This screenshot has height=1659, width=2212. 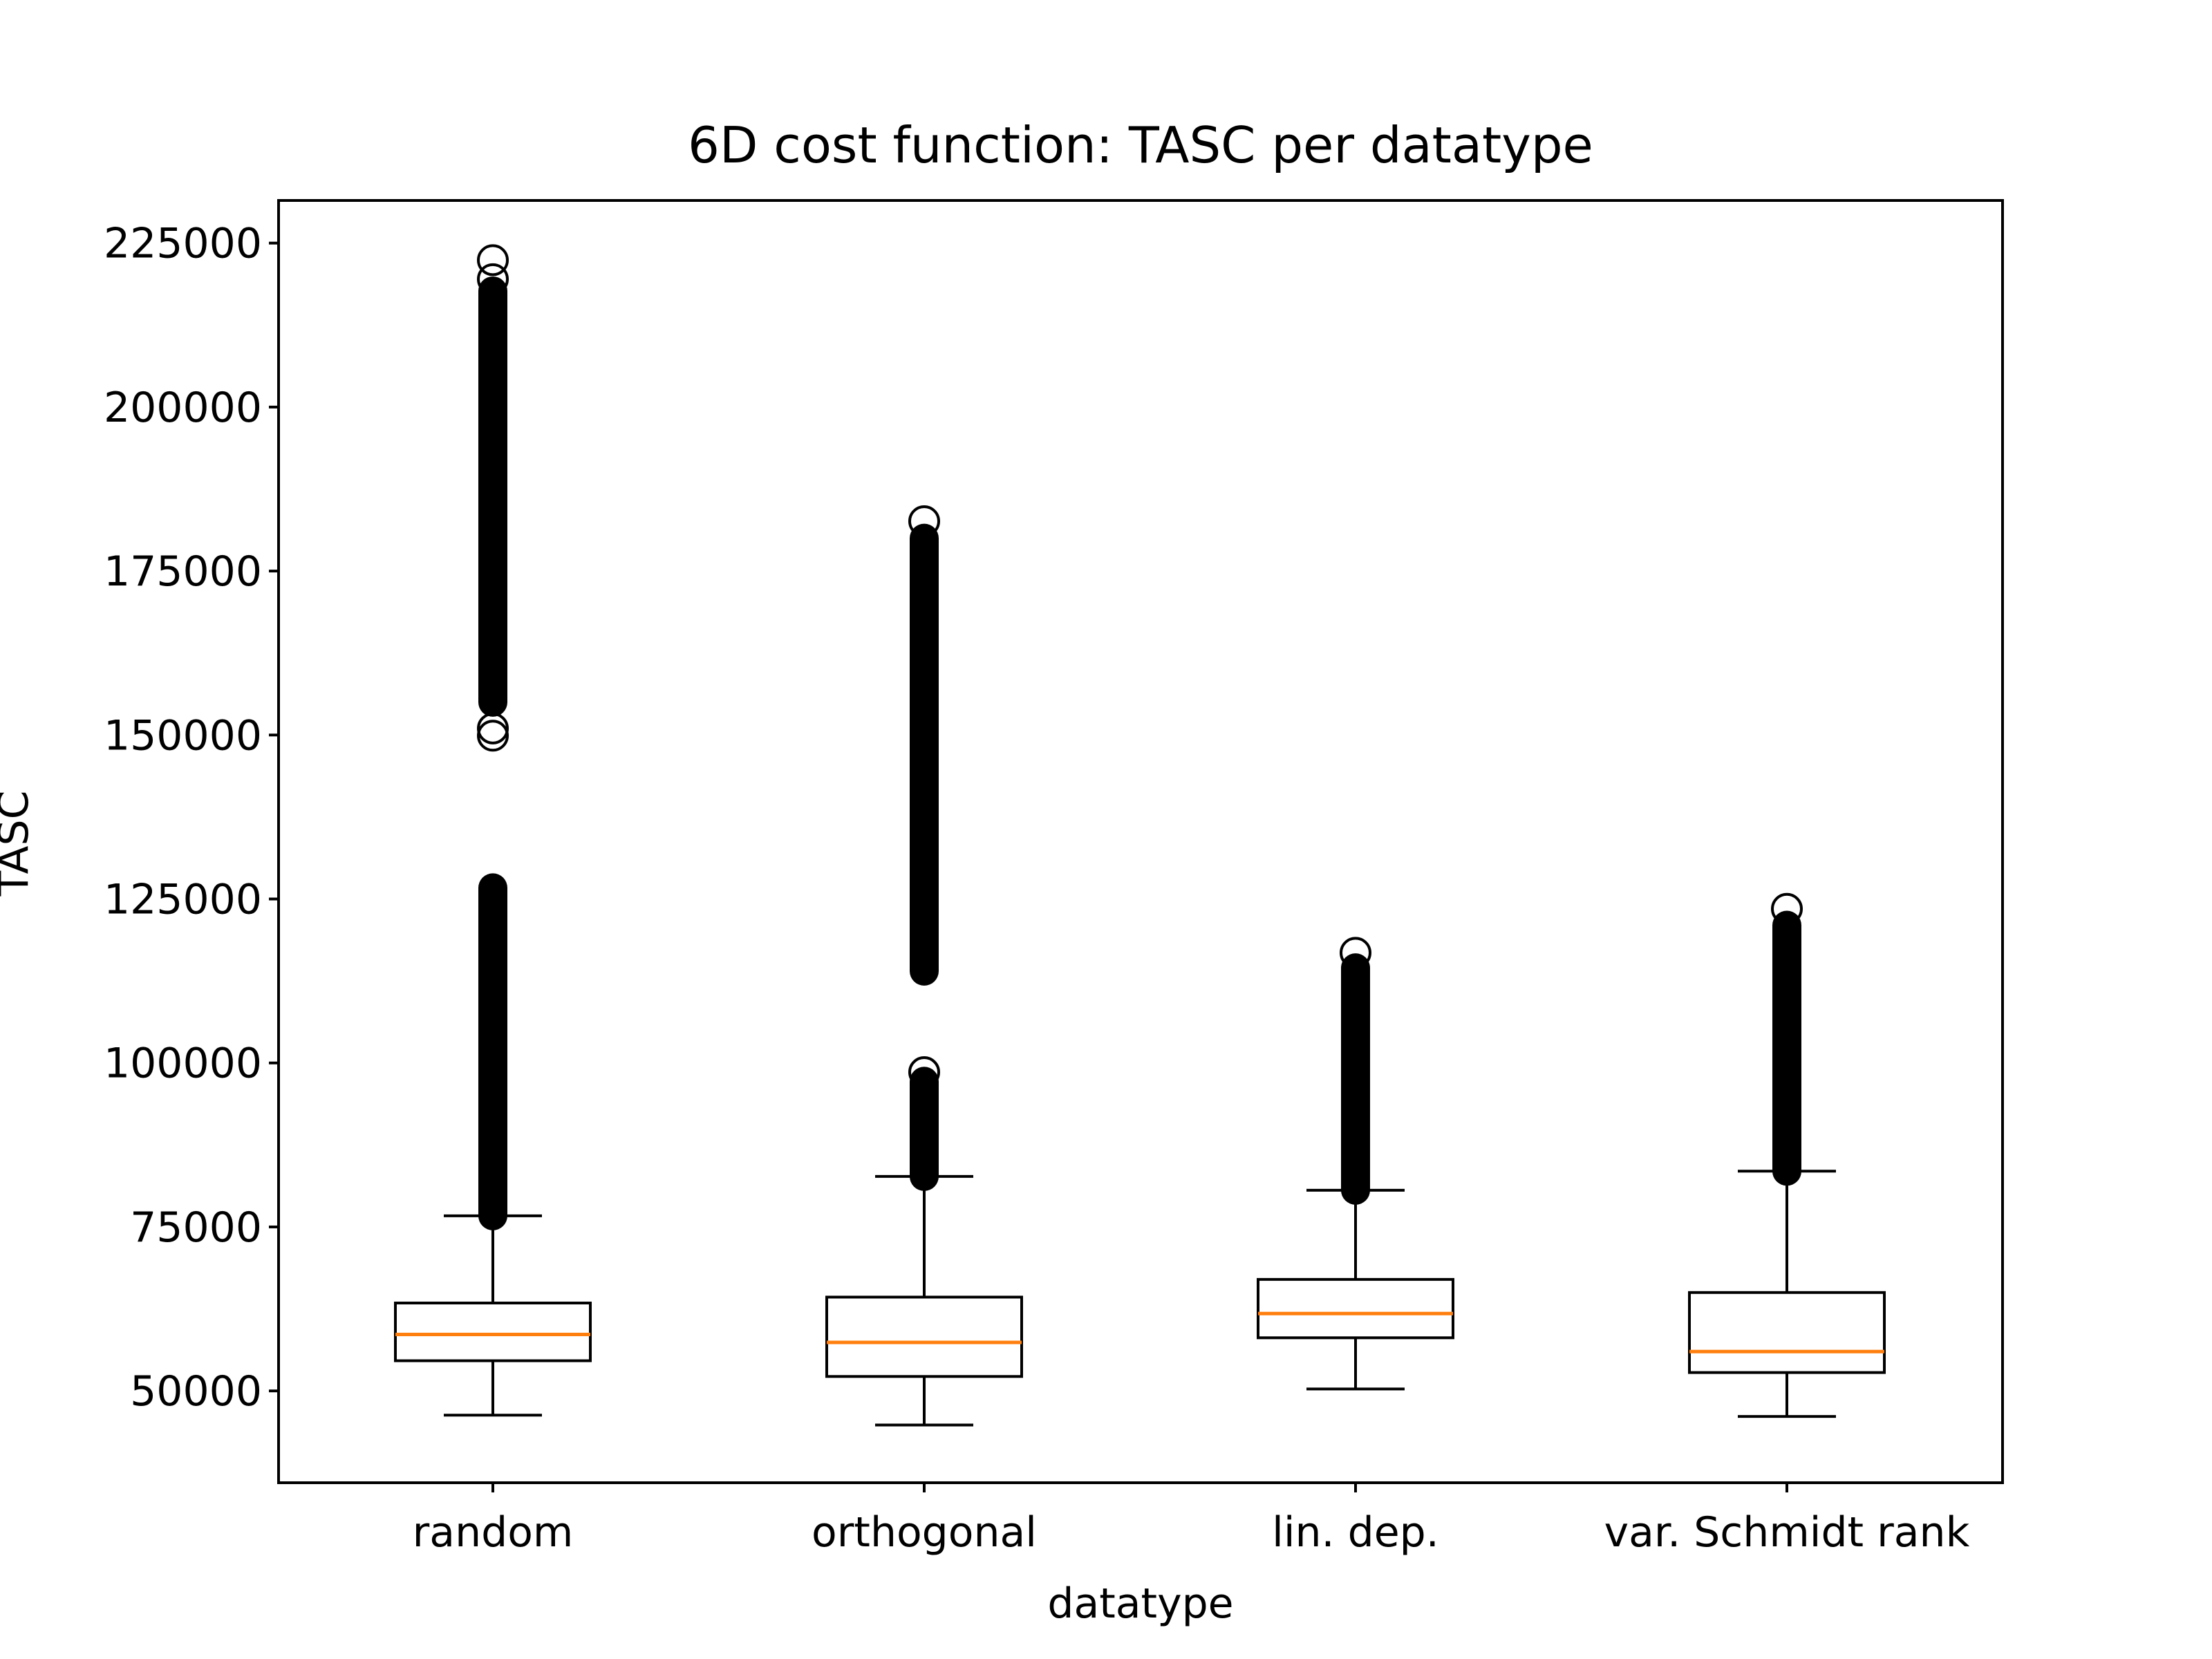 I want to click on y-tick-label: 50000, so click(x=196, y=1391).